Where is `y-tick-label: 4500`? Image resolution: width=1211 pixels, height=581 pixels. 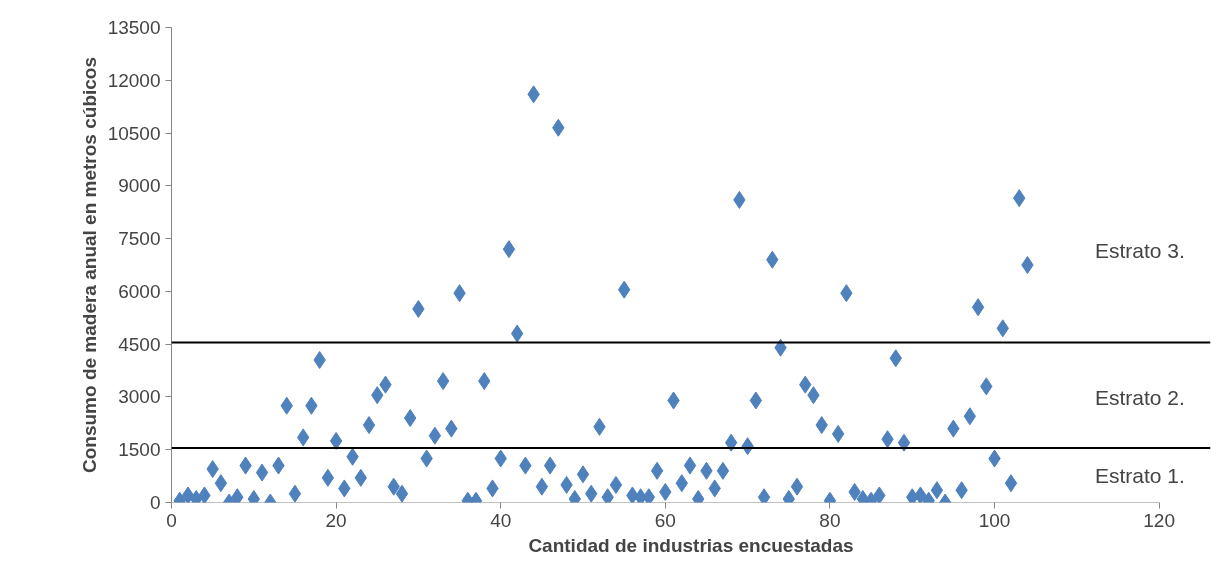 y-tick-label: 4500 is located at coordinates (139, 344).